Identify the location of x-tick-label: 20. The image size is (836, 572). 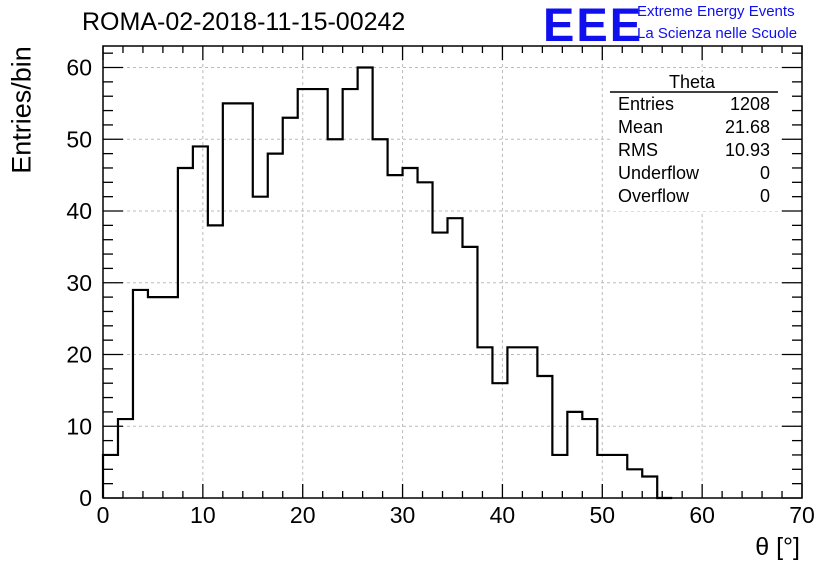
(303, 515).